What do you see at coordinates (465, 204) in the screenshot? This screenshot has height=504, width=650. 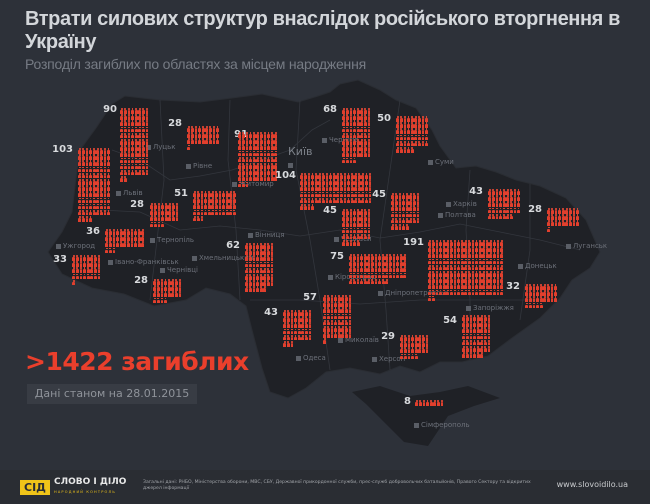 I see `city-name: Харків` at bounding box center [465, 204].